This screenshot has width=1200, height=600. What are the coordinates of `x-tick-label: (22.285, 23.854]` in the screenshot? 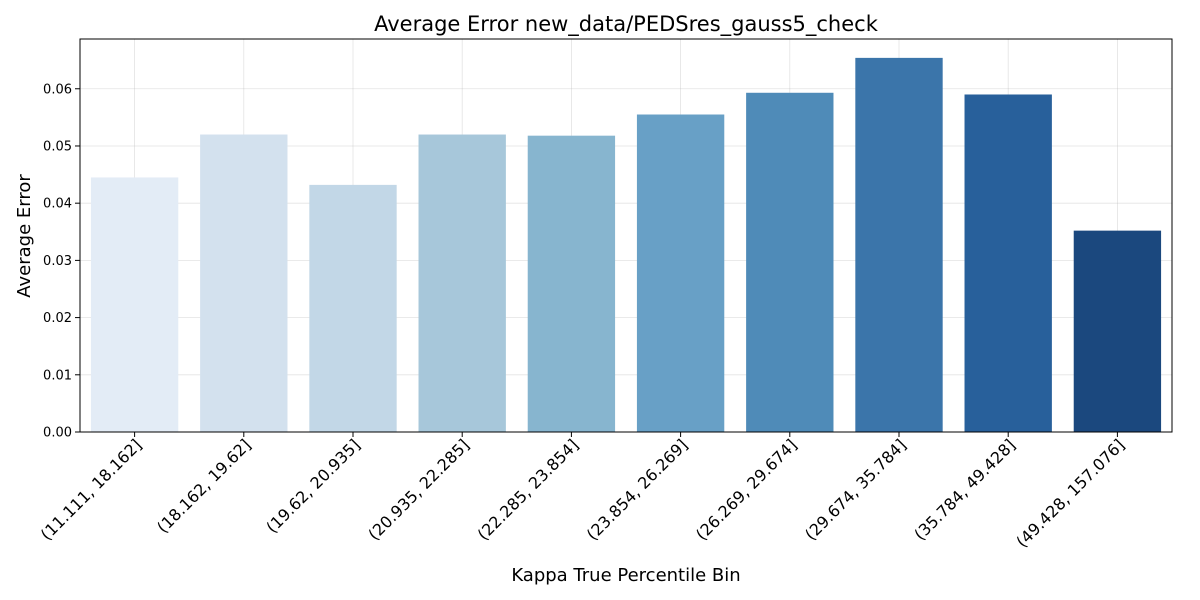 It's located at (528, 489).